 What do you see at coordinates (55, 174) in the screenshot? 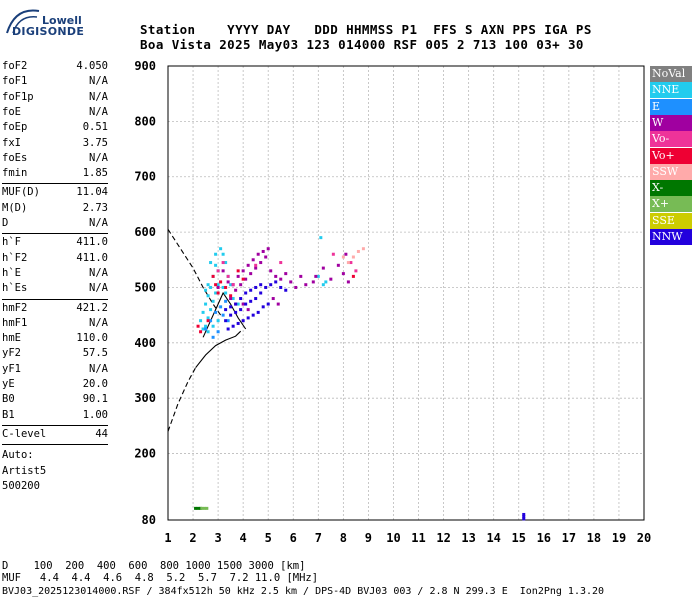
I see `param-row: fmin 1.85` at bounding box center [55, 174].